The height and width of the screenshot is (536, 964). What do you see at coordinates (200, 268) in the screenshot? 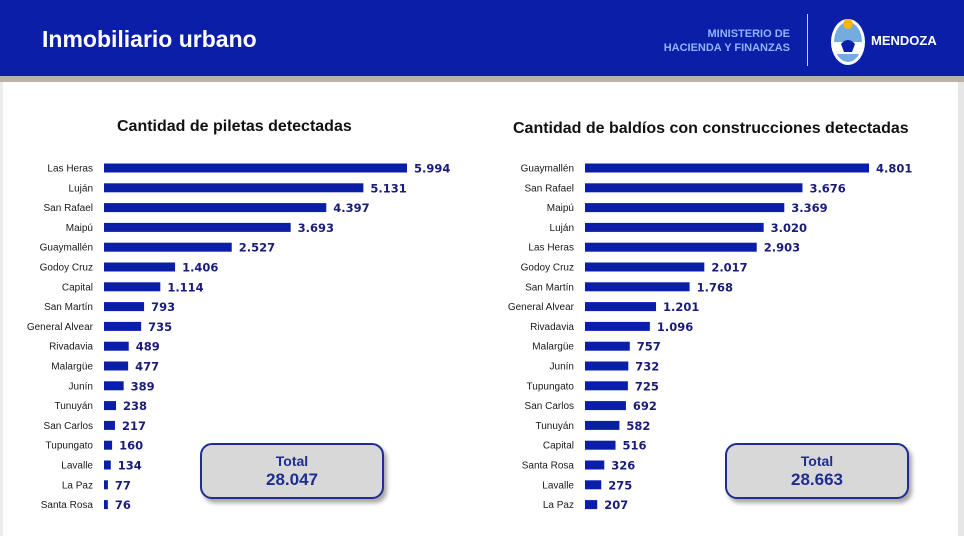
I see `value-label: 1.406` at bounding box center [200, 268].